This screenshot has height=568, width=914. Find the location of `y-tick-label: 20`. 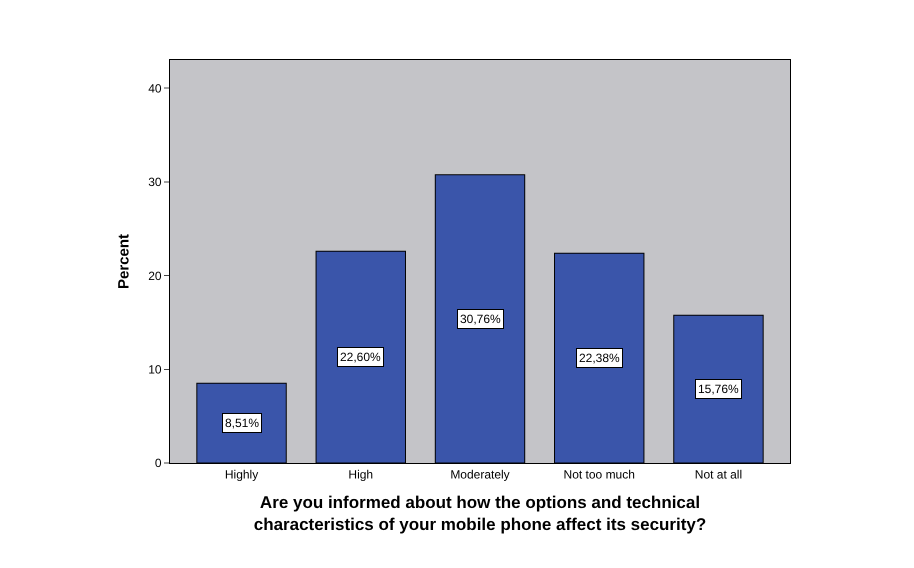

y-tick-label: 20 is located at coordinates (155, 275).